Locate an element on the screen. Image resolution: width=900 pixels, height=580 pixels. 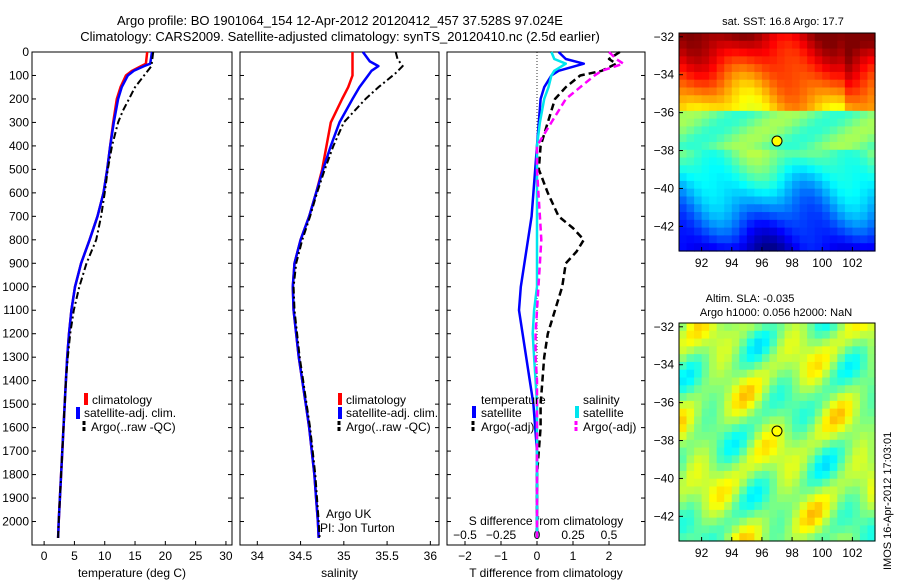
legend-head-temperature: temperature is located at coordinates (513, 400).